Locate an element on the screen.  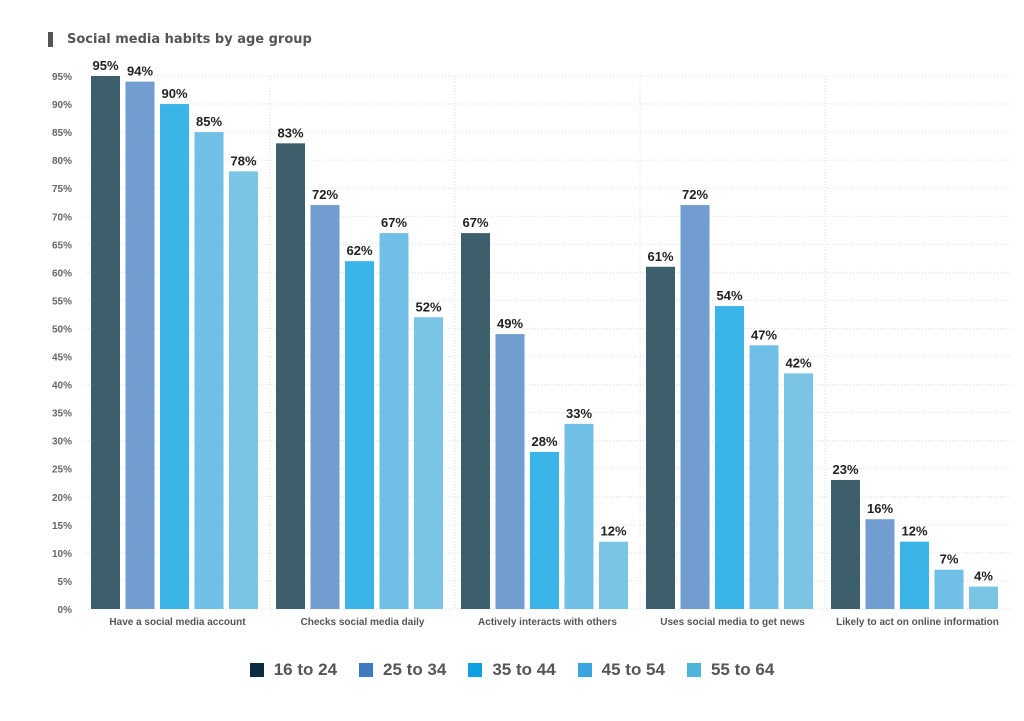
data-label: 16% is located at coordinates (880, 508).